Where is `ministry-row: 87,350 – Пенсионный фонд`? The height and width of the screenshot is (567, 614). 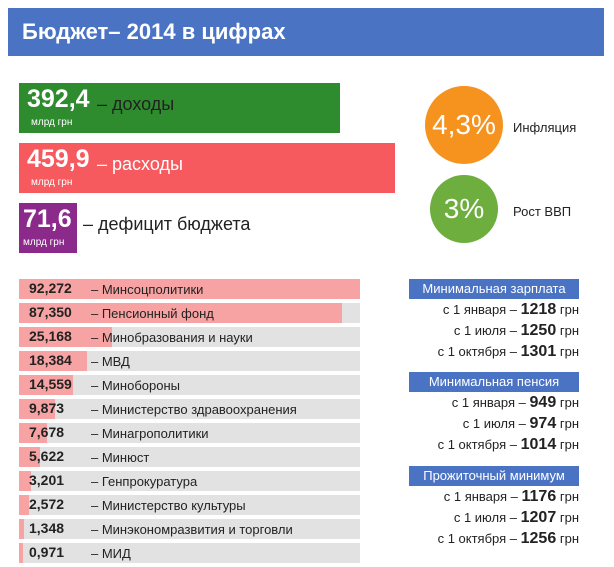 ministry-row: 87,350 – Пенсионный фонд is located at coordinates (189, 313).